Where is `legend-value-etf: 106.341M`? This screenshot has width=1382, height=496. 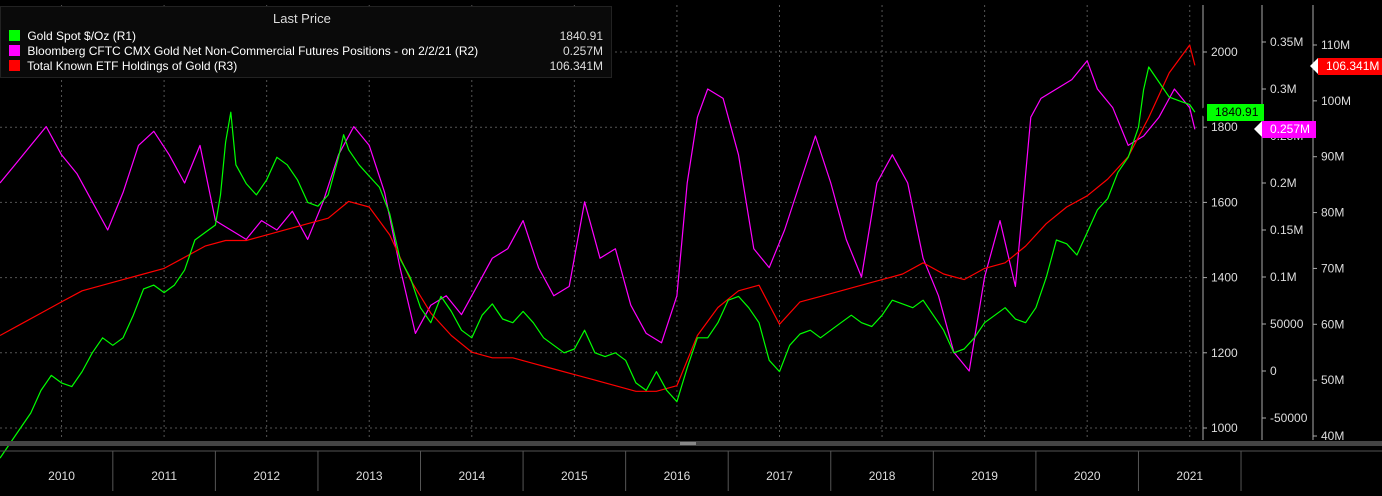 legend-value-etf: 106.341M is located at coordinates (576, 66).